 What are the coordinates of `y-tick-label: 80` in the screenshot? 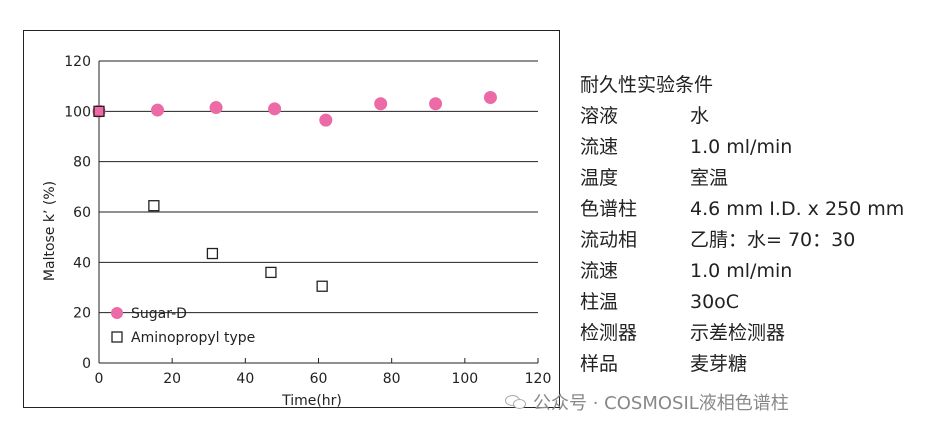 It's located at (82, 163).